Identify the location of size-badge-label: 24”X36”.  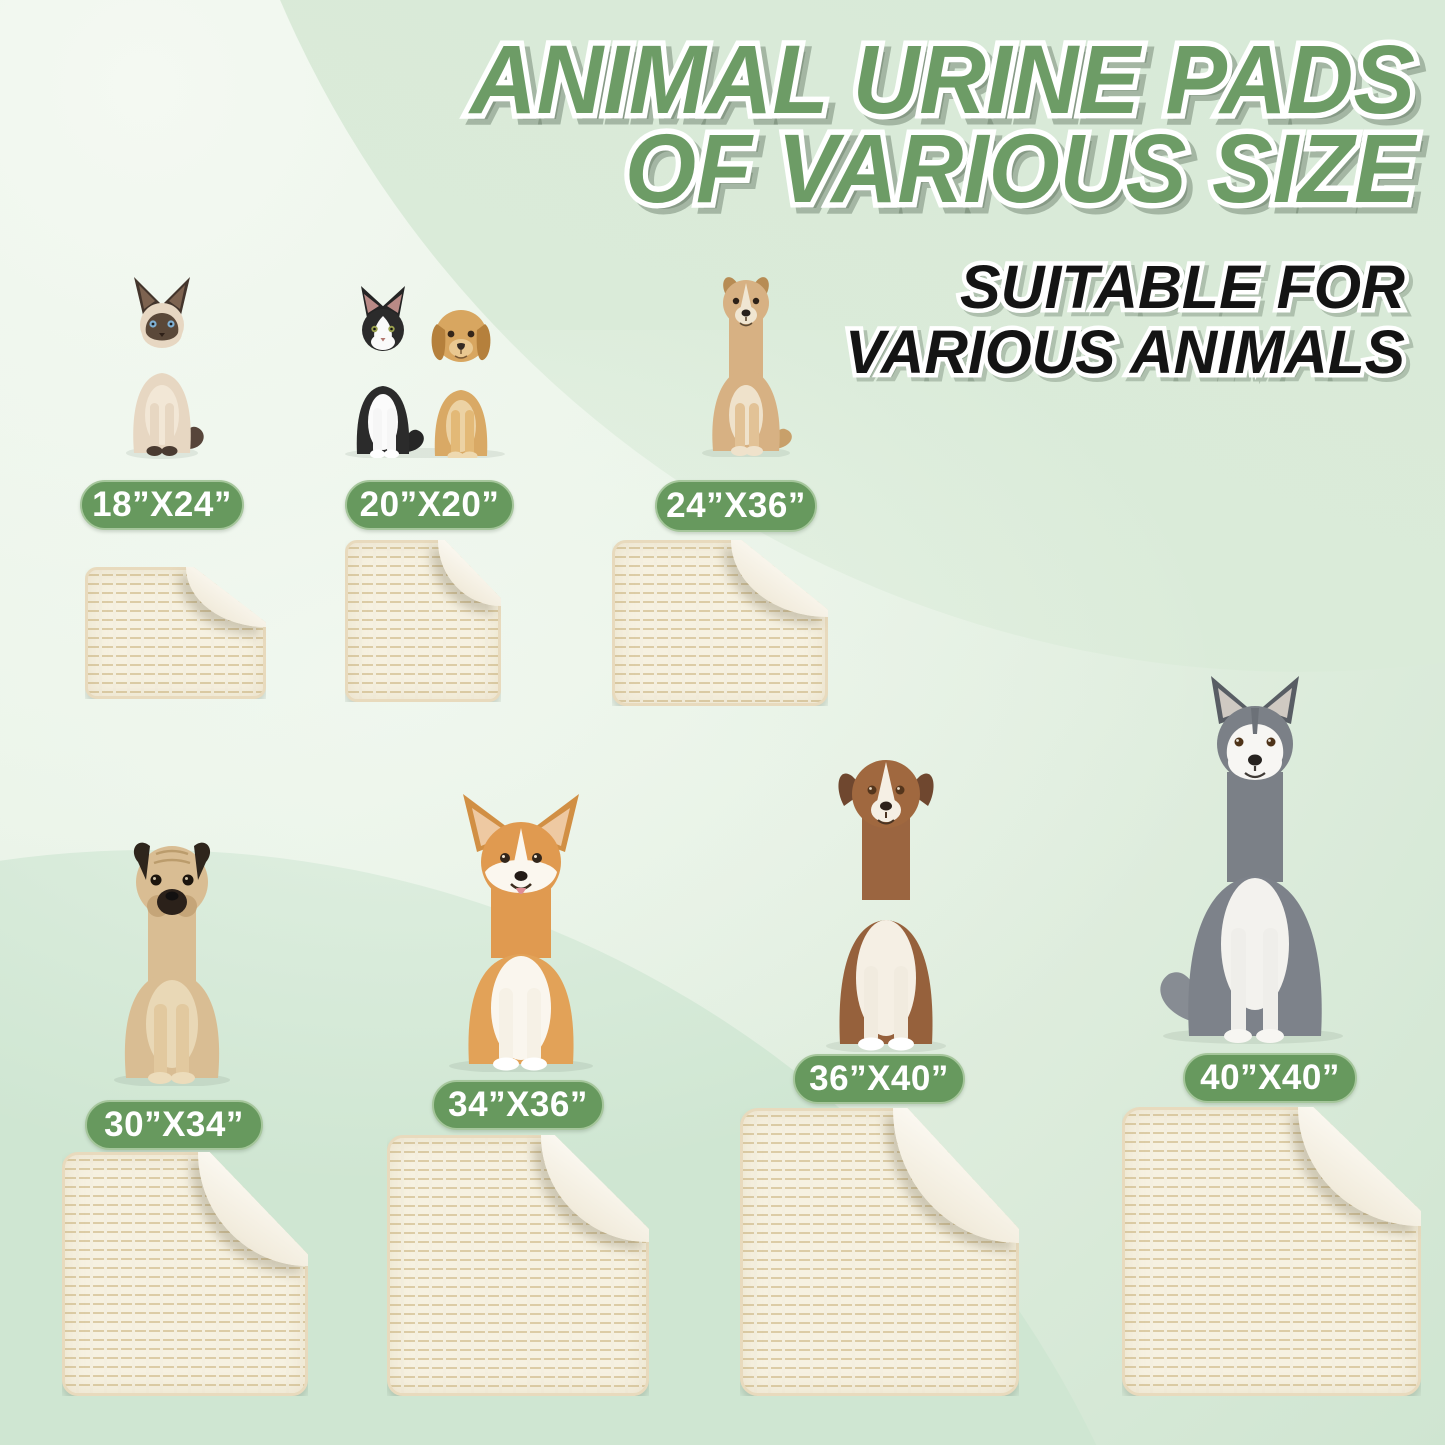
(736, 505).